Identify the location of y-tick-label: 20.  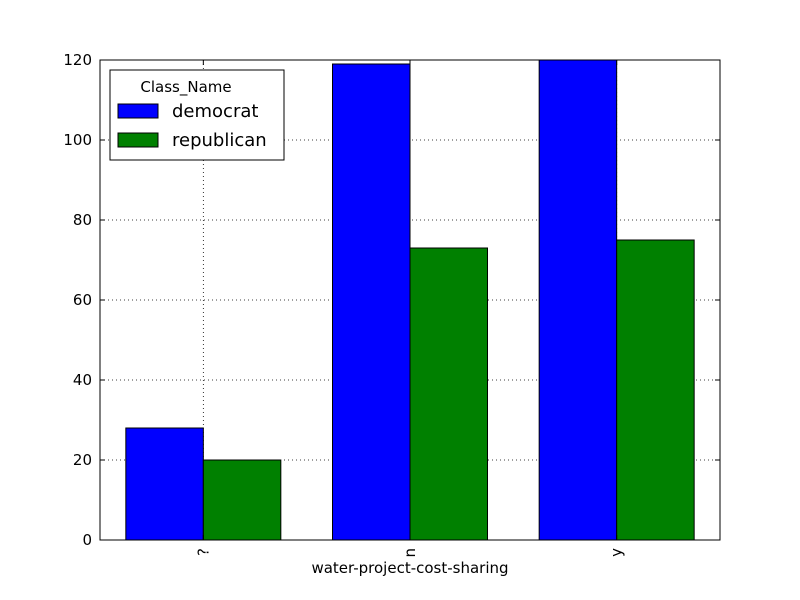
(82, 460).